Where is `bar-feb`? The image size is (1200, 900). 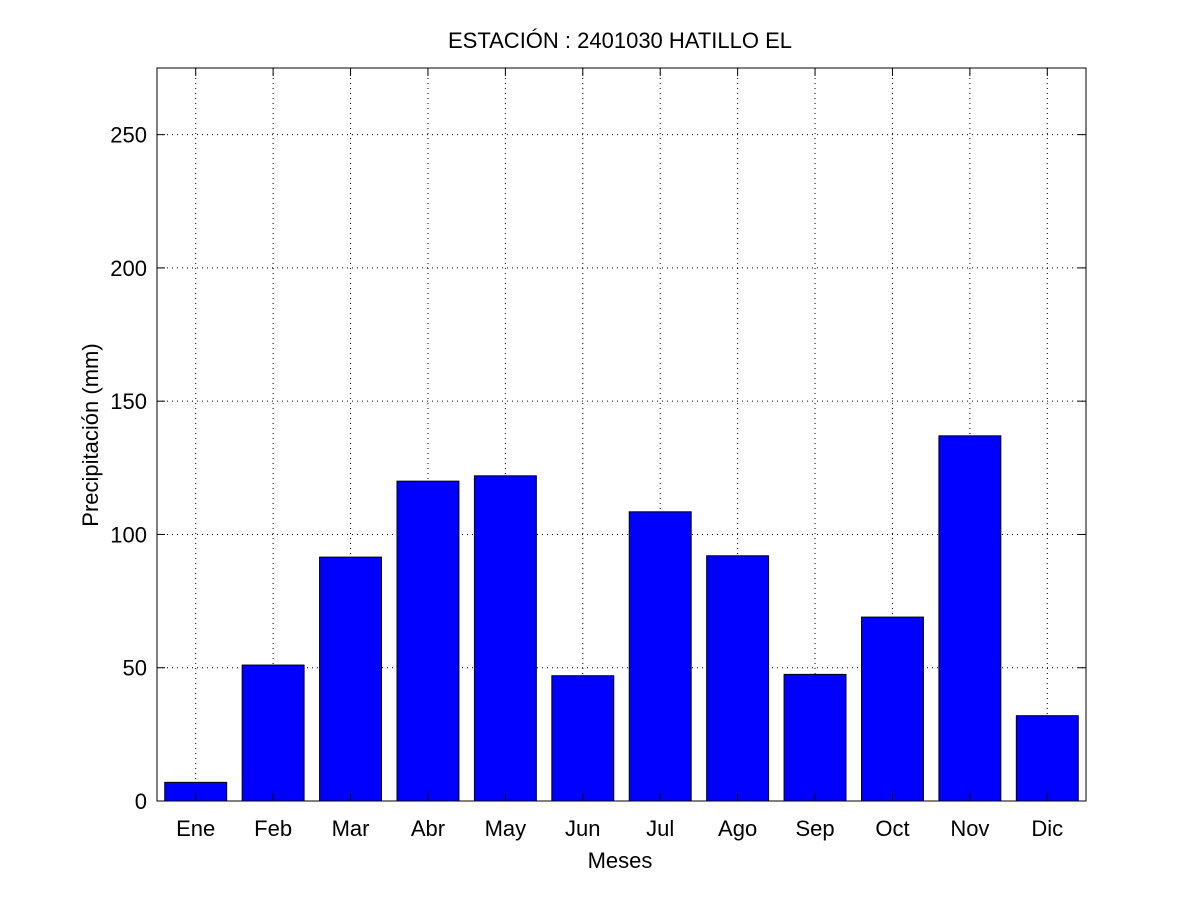 bar-feb is located at coordinates (273, 733).